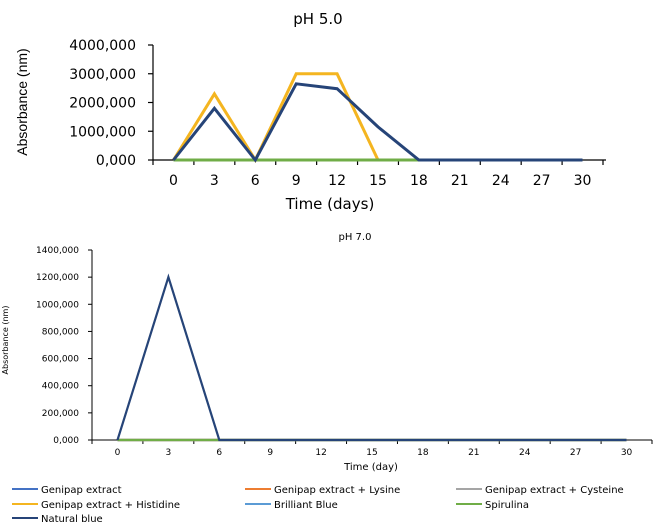 This screenshot has height=526, width=658. I want to click on legend-label-1: Genipap extract, so click(81, 490).